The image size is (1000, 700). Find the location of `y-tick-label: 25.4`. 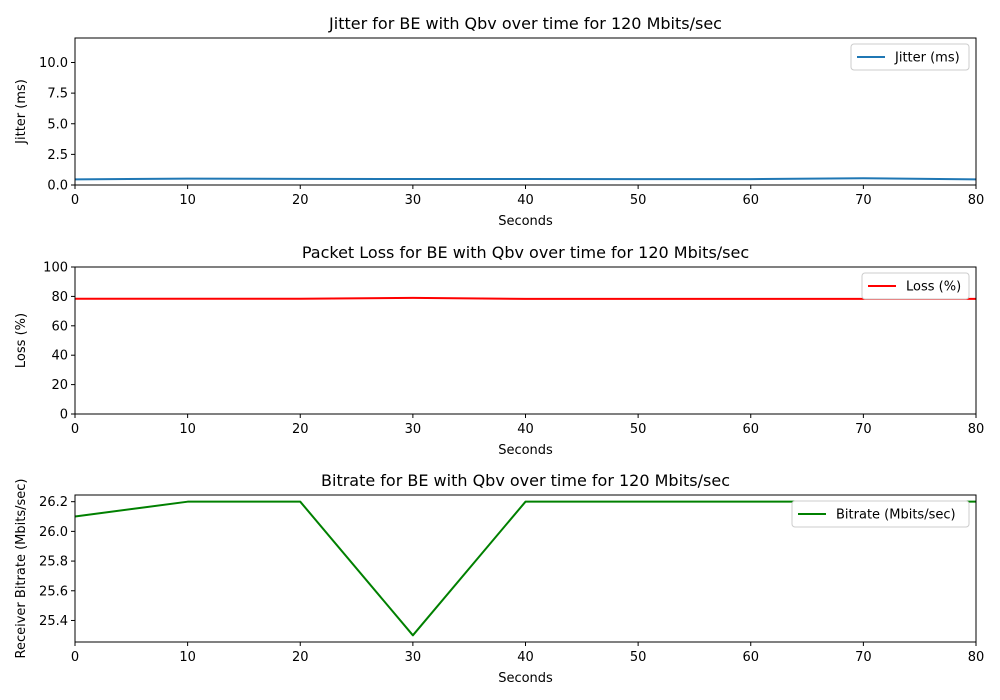

y-tick-label: 25.4 is located at coordinates (53, 621).